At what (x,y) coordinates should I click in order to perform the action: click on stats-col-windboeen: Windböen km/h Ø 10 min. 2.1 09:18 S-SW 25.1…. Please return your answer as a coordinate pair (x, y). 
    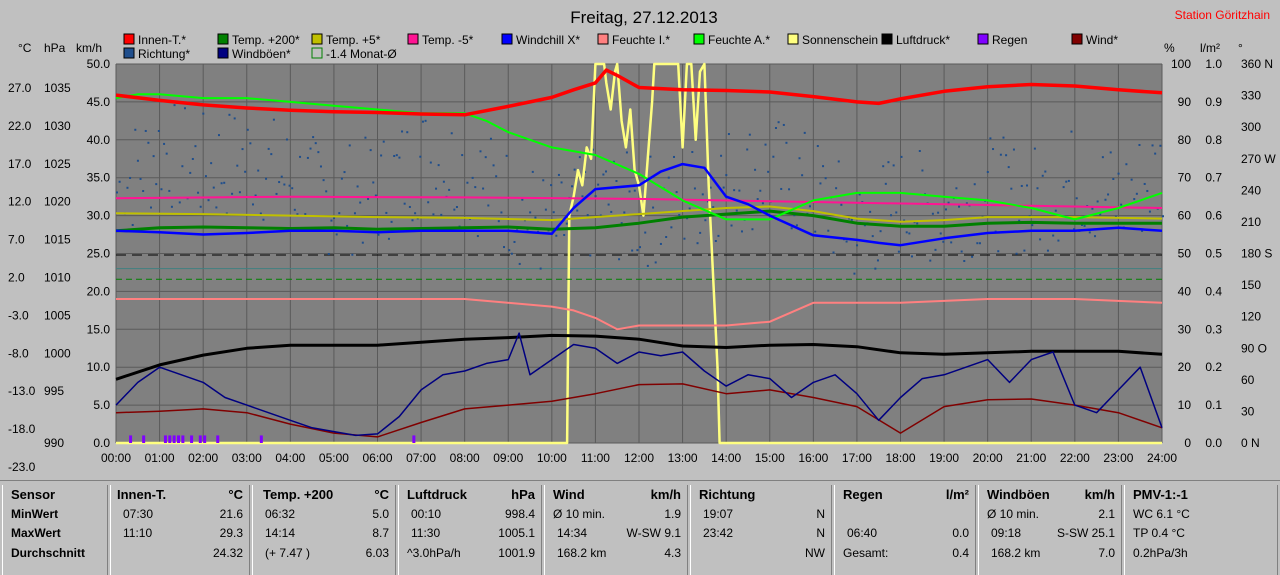
    Looking at the image, I should click on (1050, 530).